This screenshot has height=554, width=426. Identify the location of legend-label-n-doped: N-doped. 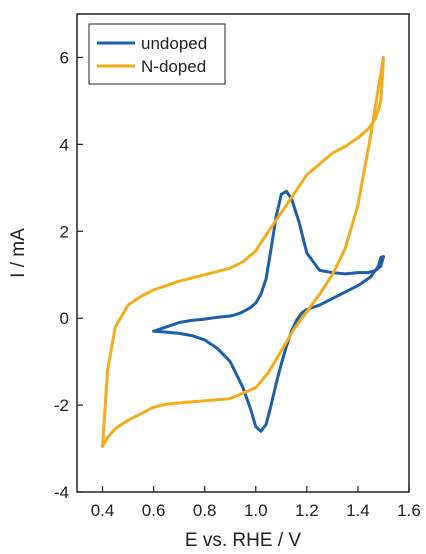
(173, 66).